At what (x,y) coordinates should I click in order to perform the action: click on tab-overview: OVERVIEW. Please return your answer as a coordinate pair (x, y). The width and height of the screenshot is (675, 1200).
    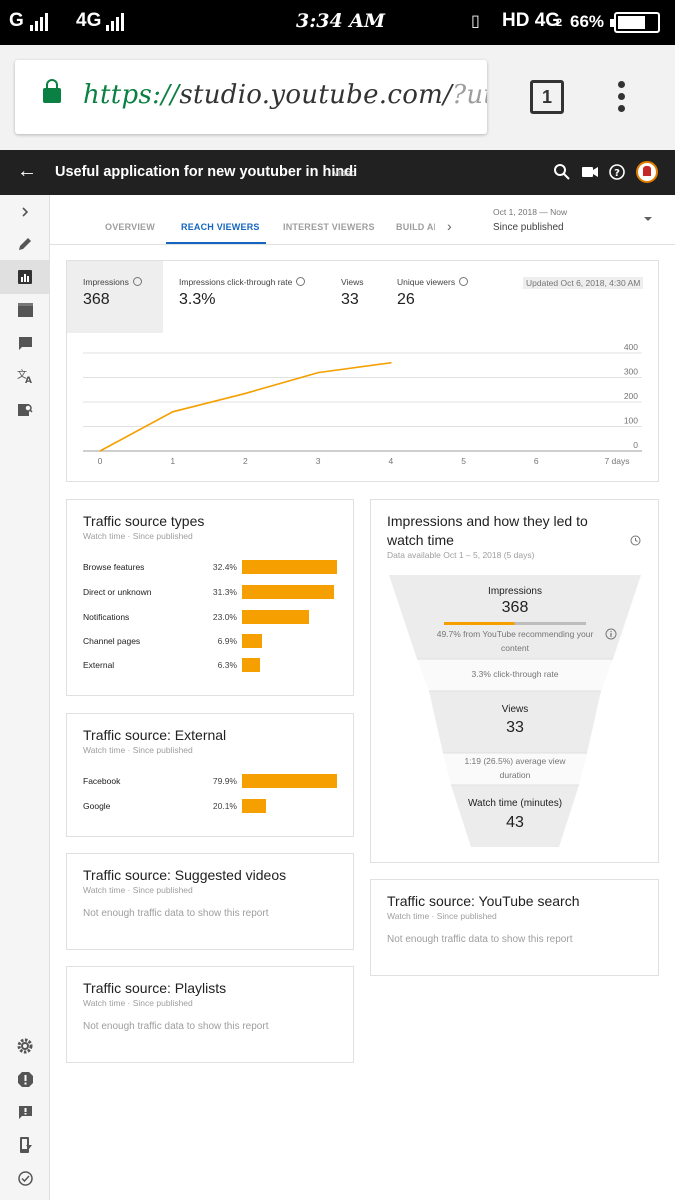
    Looking at the image, I should click on (130, 227).